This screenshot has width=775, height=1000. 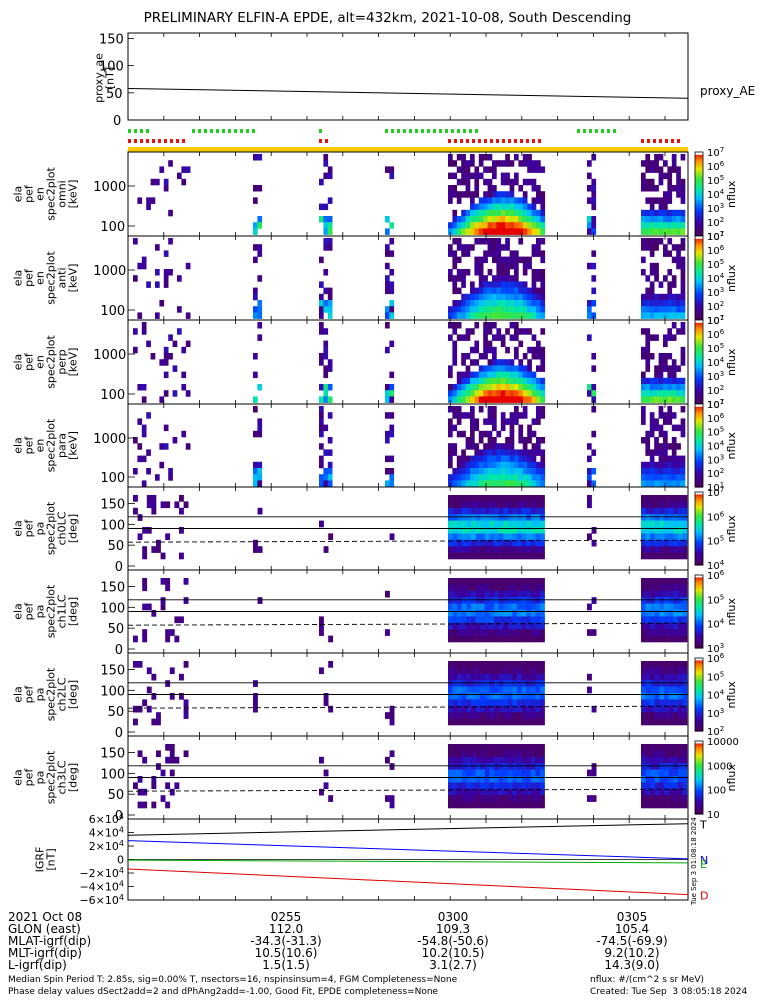 What do you see at coordinates (112, 311) in the screenshot?
I see `y-tick-label: 100` at bounding box center [112, 311].